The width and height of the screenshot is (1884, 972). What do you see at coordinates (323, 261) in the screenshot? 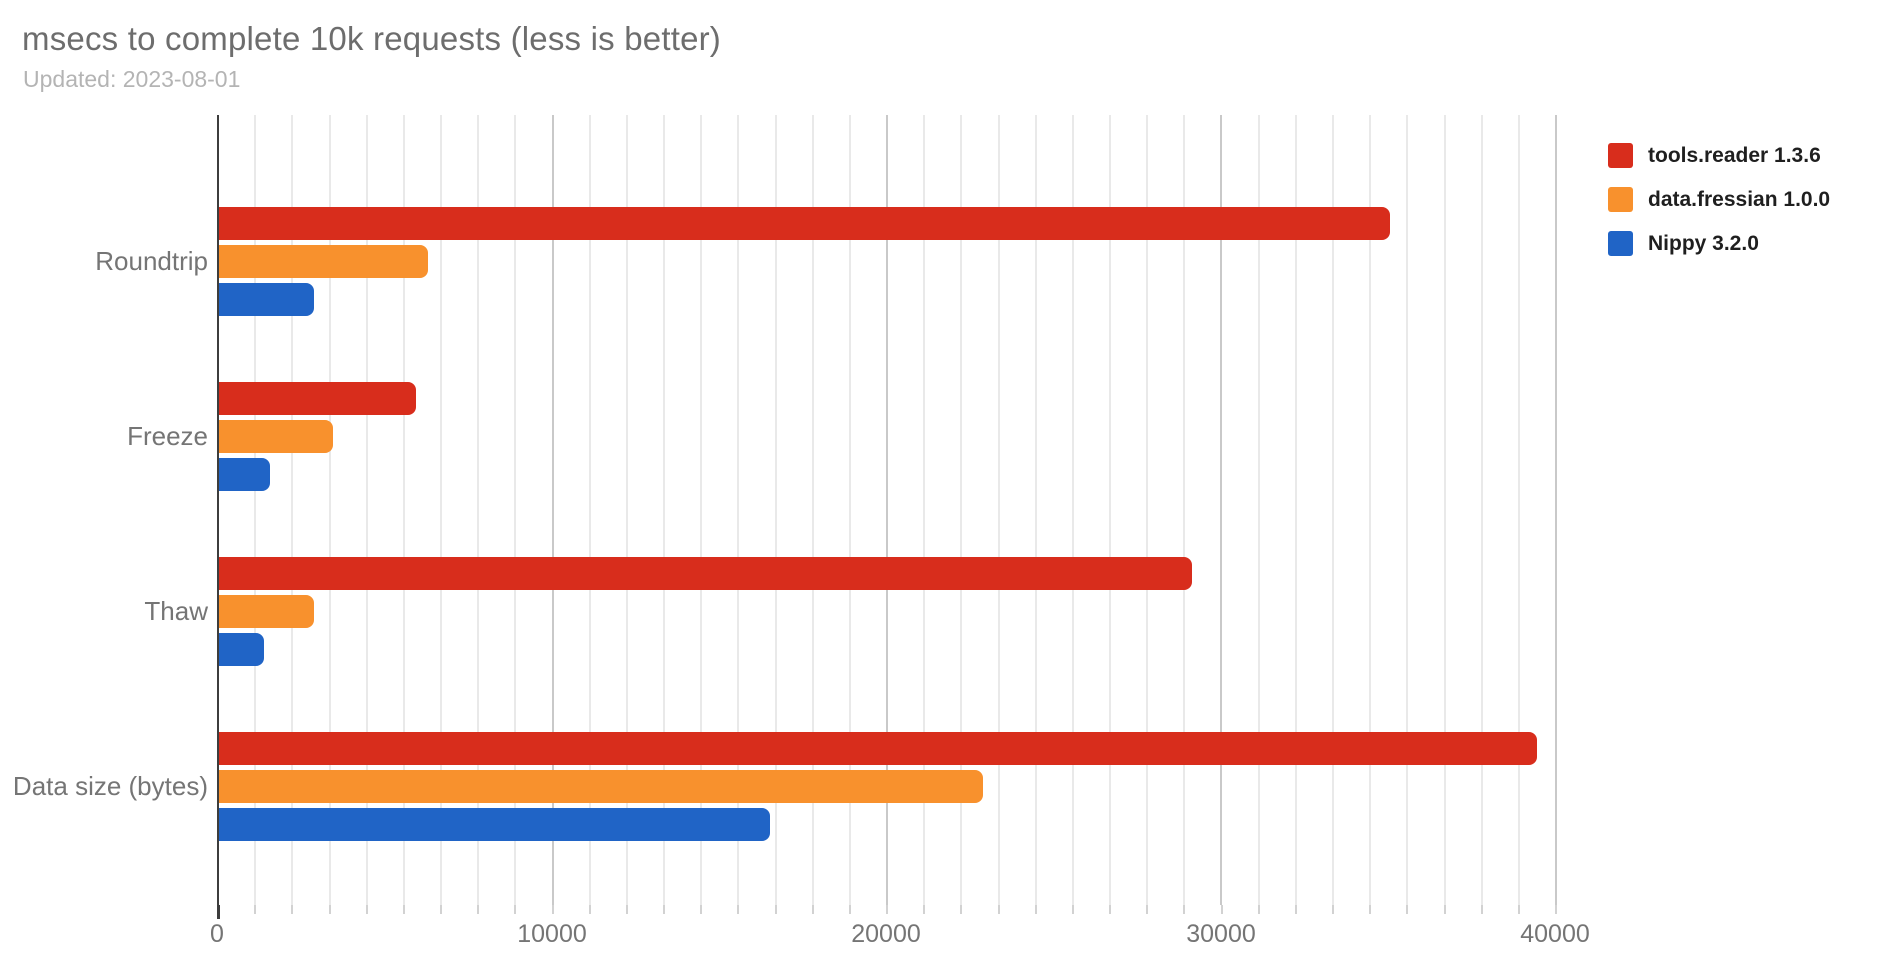
I see `bar-data-fressian-roundtrip` at bounding box center [323, 261].